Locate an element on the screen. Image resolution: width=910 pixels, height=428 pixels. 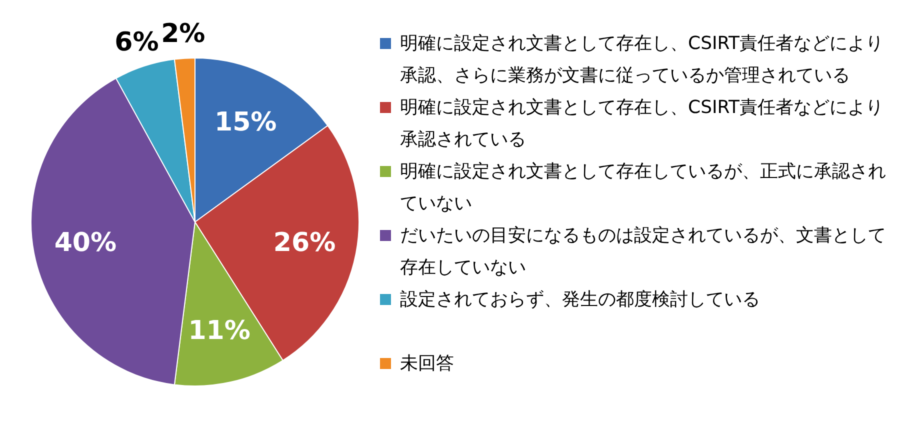
data-label: 11% is located at coordinates (219, 331).